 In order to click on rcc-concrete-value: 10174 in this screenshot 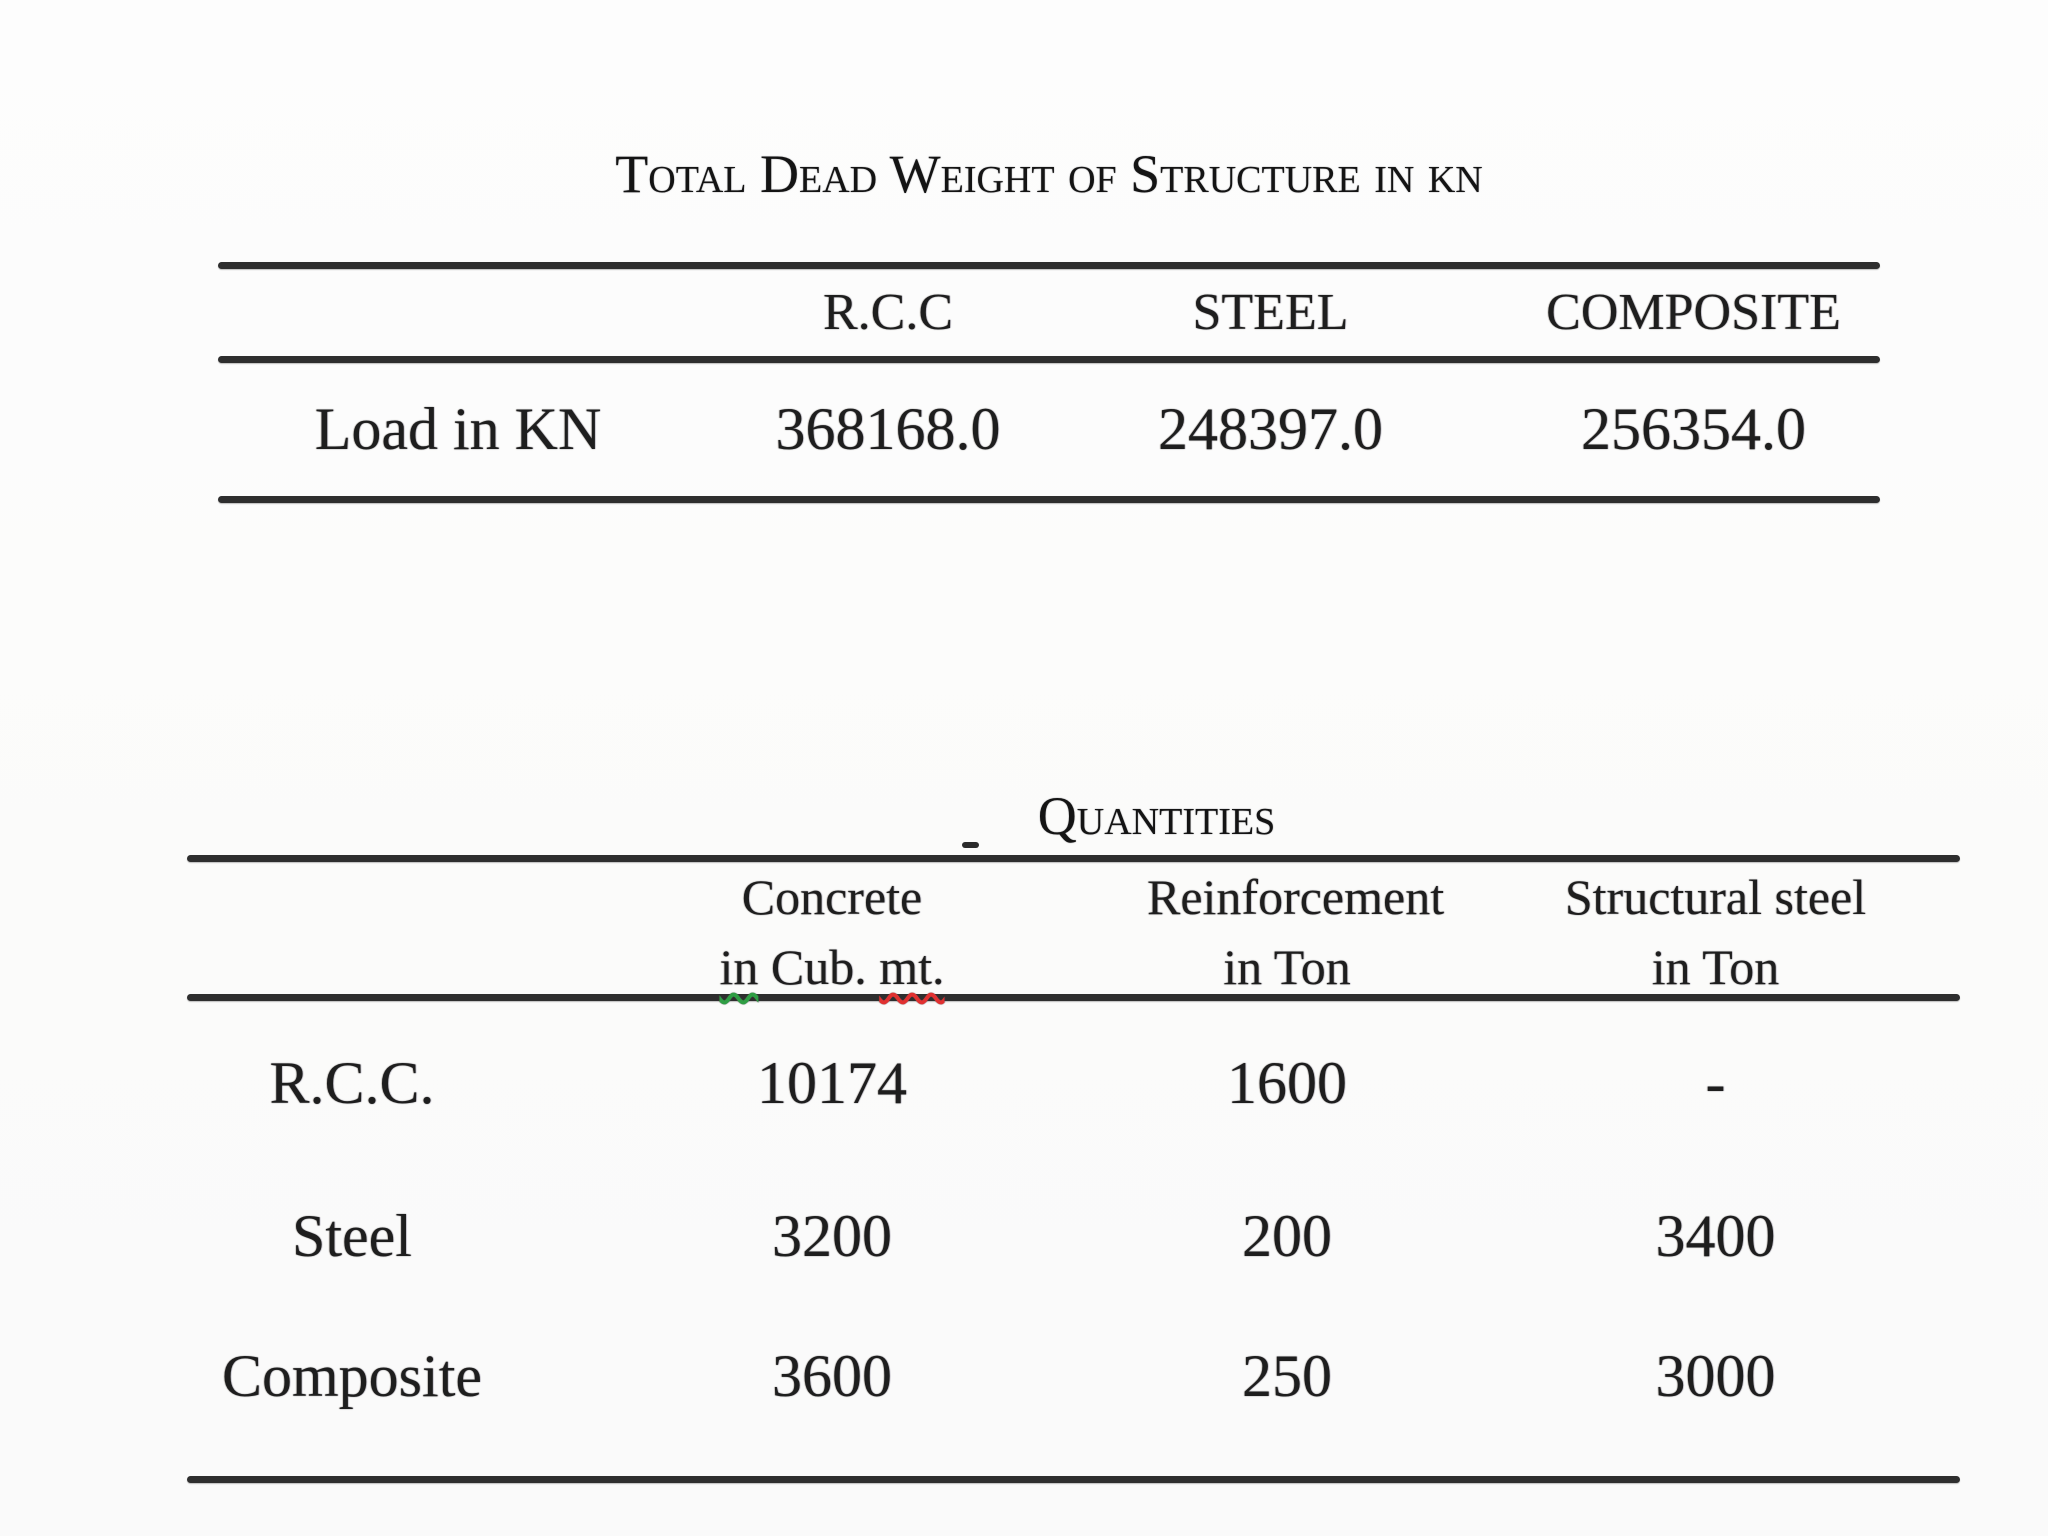, I will do `click(832, 1083)`.